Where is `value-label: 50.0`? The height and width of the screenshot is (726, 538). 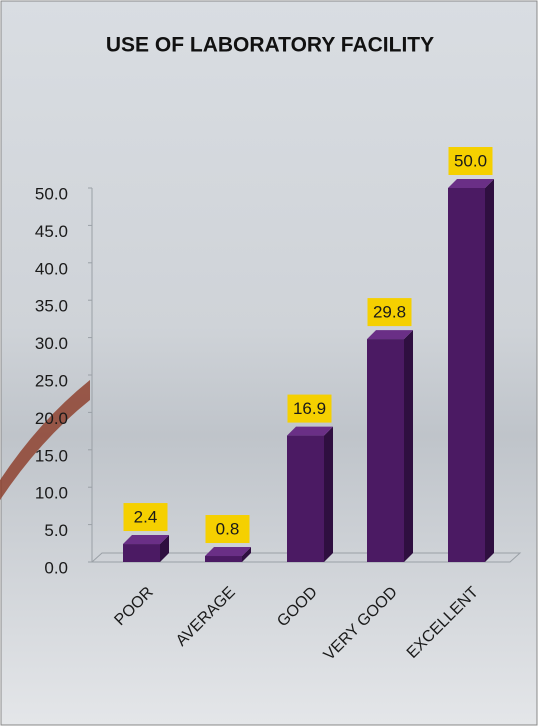 value-label: 50.0 is located at coordinates (470, 160).